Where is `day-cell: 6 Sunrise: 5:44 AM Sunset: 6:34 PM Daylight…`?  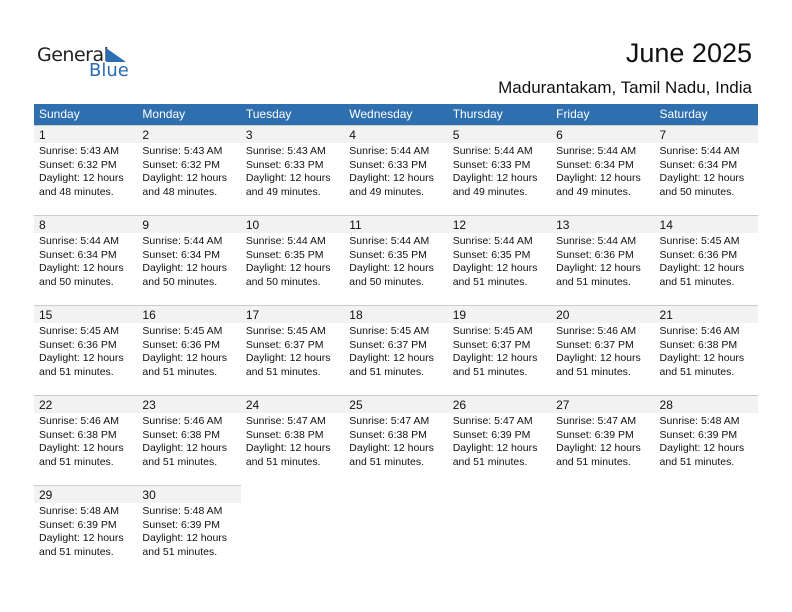
day-cell: 6 Sunrise: 5:44 AM Sunset: 6:34 PM Daylight… is located at coordinates (603, 170).